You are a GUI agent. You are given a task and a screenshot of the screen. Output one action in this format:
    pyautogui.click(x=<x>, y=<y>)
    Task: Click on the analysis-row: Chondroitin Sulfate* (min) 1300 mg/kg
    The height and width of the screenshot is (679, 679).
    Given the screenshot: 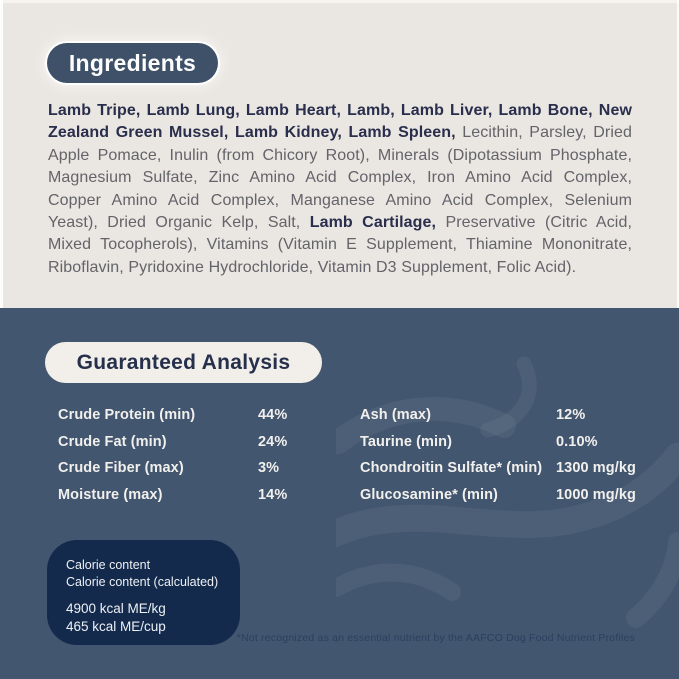 What is the action you would take?
    pyautogui.click(x=516, y=468)
    